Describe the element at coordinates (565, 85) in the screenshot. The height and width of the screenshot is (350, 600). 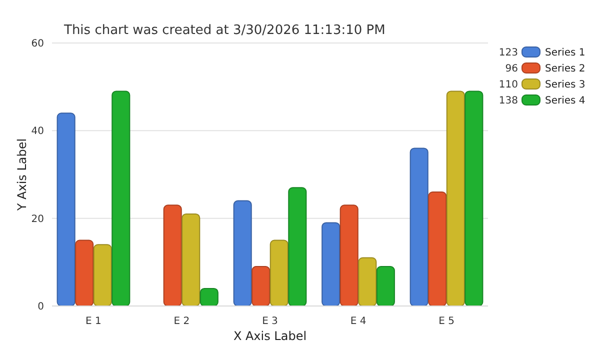
I see `legend-label: Series 3` at that location.